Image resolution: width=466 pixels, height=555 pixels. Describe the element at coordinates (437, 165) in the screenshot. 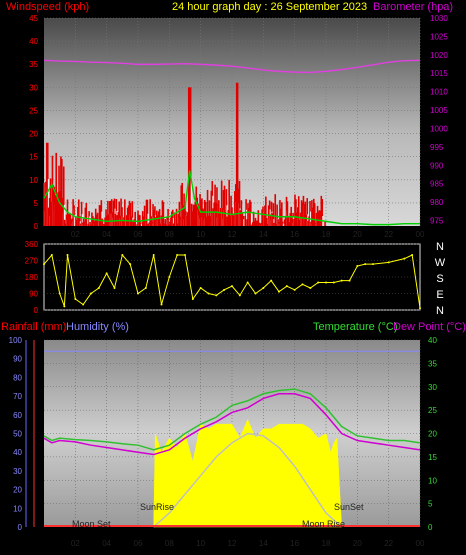

I see `barometer-tick-label: 990` at that location.